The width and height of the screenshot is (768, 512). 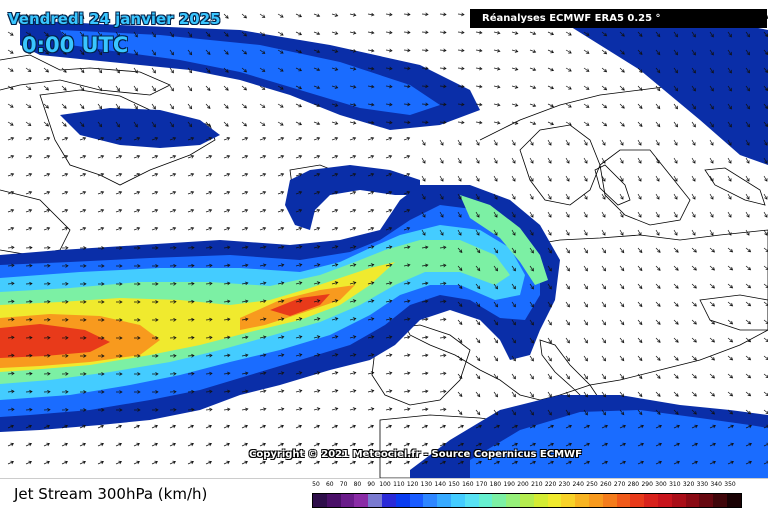 What do you see at coordinates (733, 500) in the screenshot?
I see `legend-swatch` at bounding box center [733, 500].